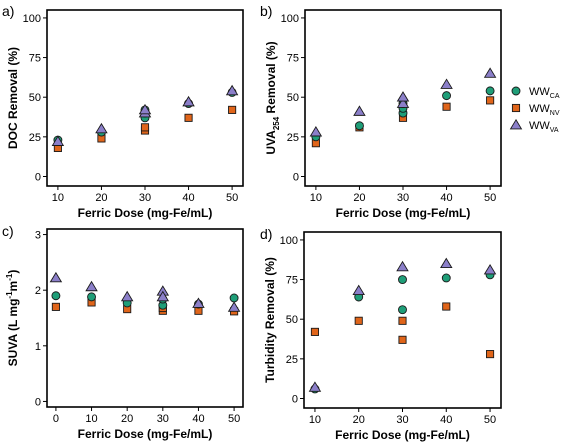 The image size is (567, 442). Describe the element at coordinates (38, 347) in the screenshot. I see `y-tick-label: 1` at that location.